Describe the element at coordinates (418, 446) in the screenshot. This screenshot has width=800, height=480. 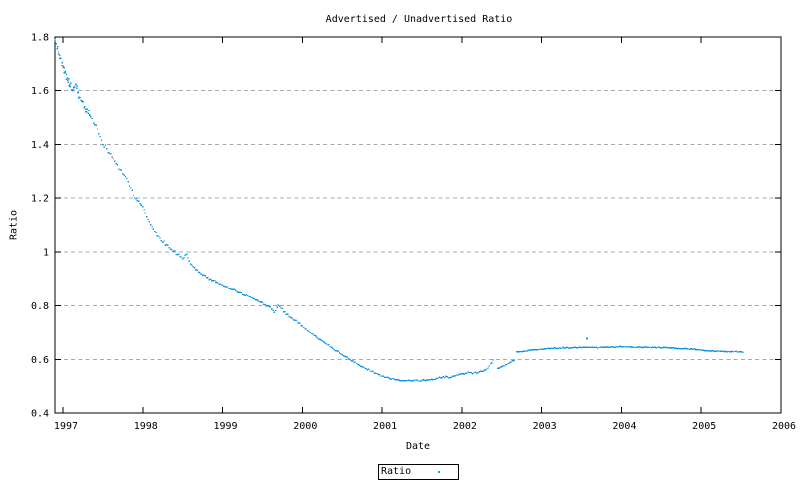
I see `x-axis-label: Date` at that location.